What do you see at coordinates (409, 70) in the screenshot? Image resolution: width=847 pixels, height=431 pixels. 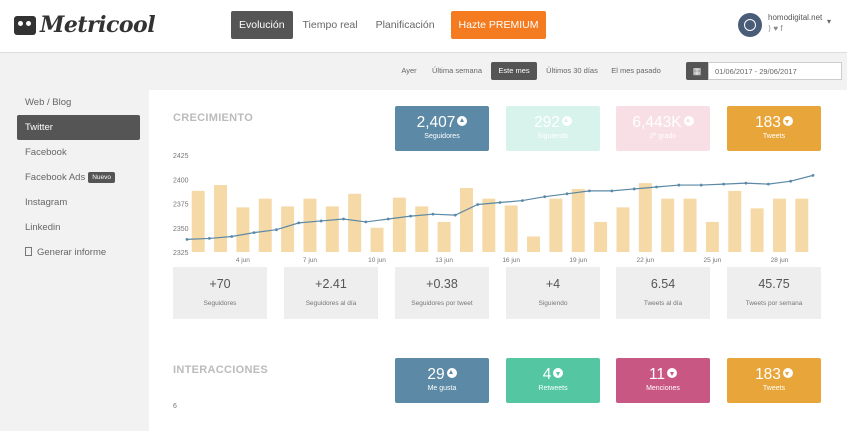 I see `range-ayer: Ayer` at bounding box center [409, 70].